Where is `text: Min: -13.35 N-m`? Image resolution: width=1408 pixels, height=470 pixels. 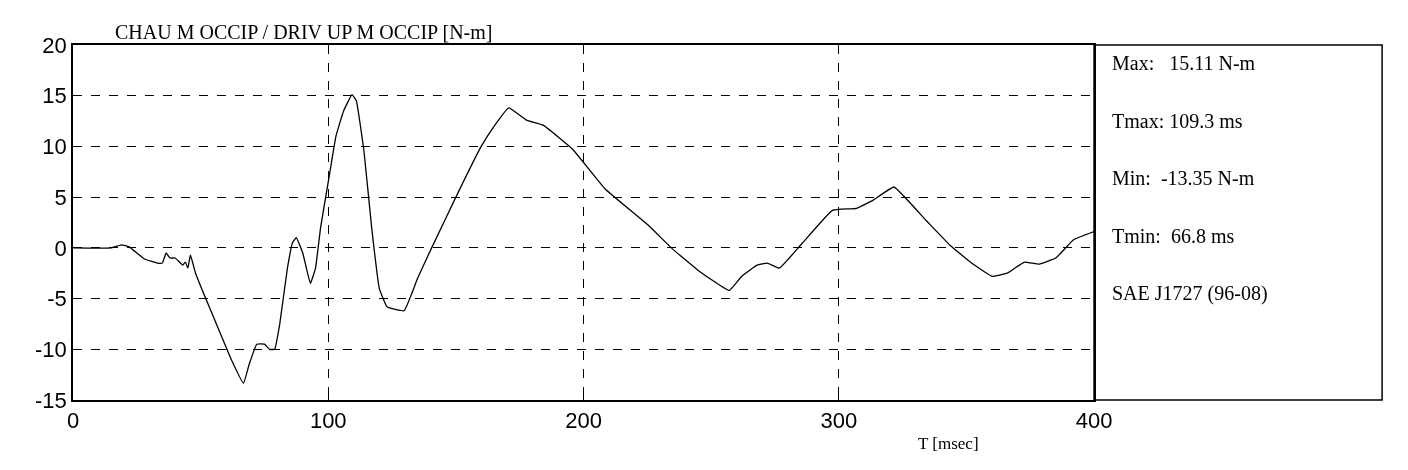 text: Min: -13.35 N-m is located at coordinates (1183, 178).